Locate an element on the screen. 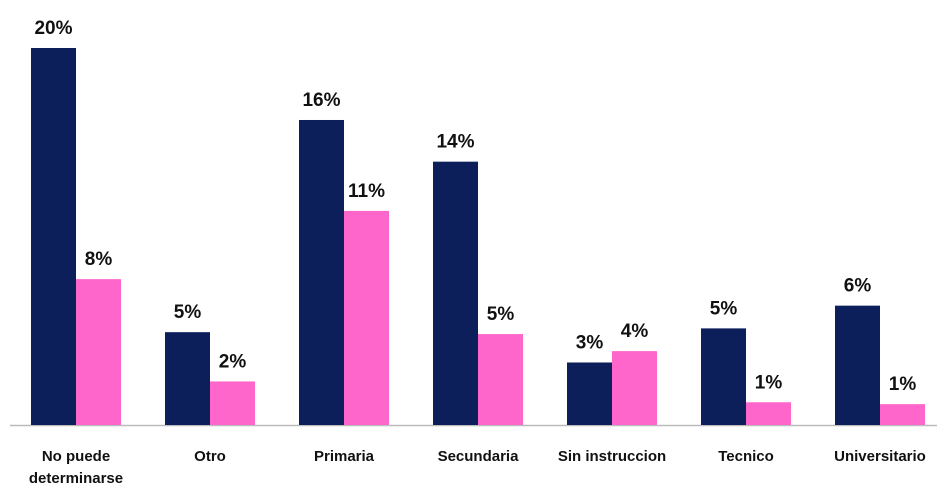  x-tick-label: Tecnico is located at coordinates (746, 456).